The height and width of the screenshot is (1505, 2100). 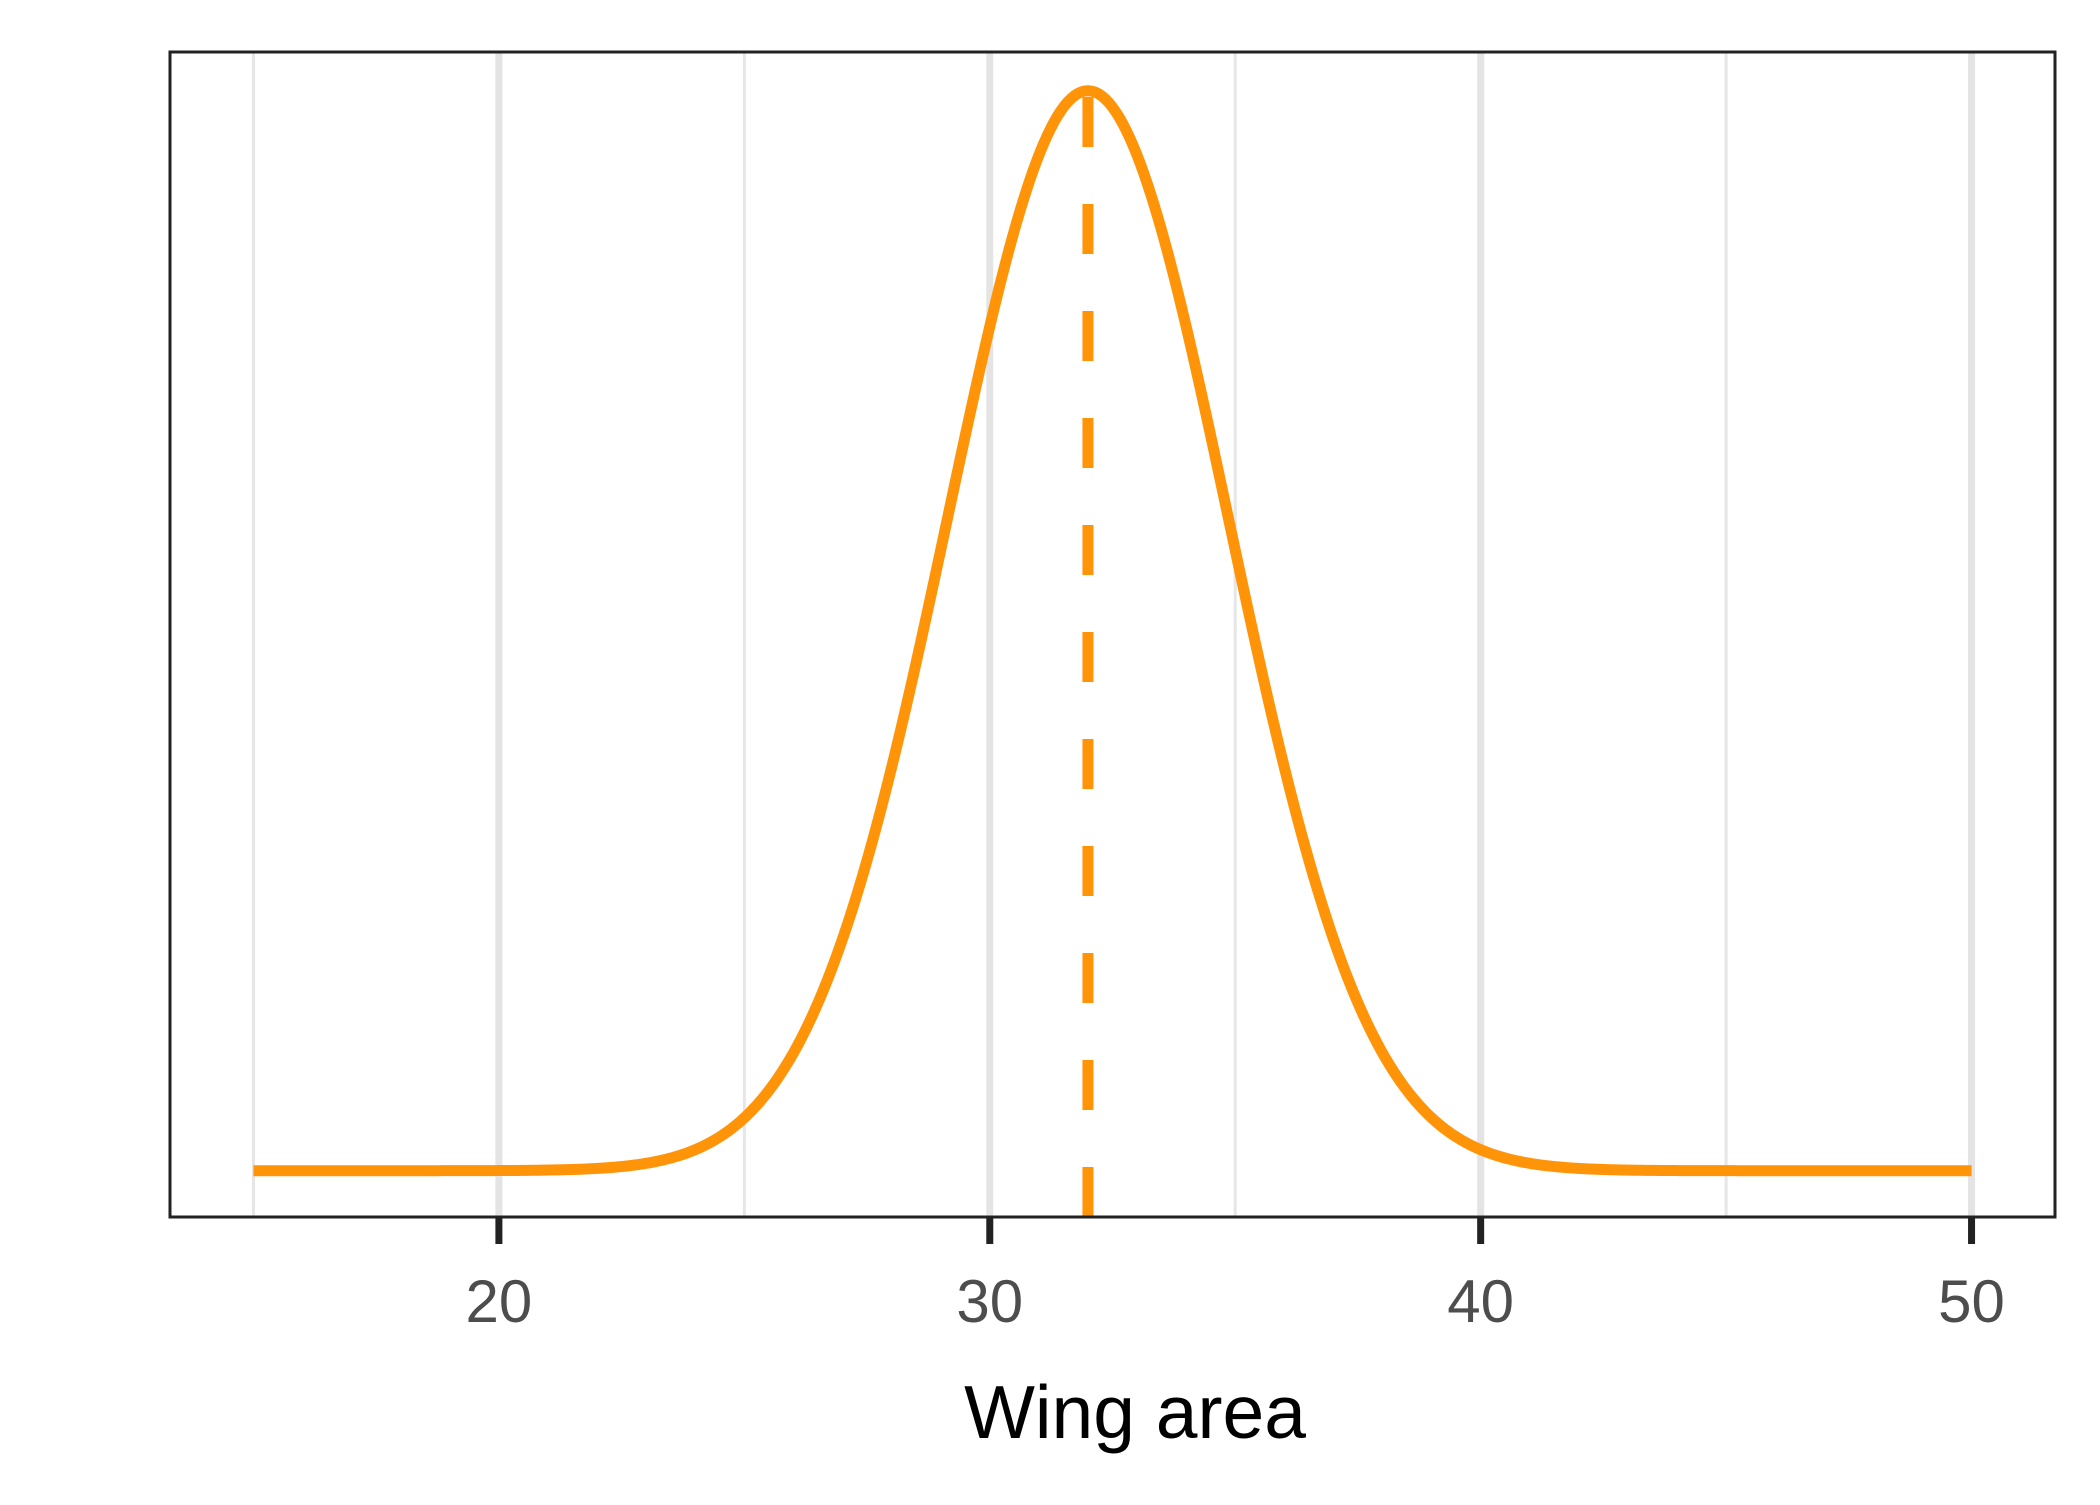 What do you see at coordinates (499, 1301) in the screenshot?
I see `x-tick-label-20: 20` at bounding box center [499, 1301].